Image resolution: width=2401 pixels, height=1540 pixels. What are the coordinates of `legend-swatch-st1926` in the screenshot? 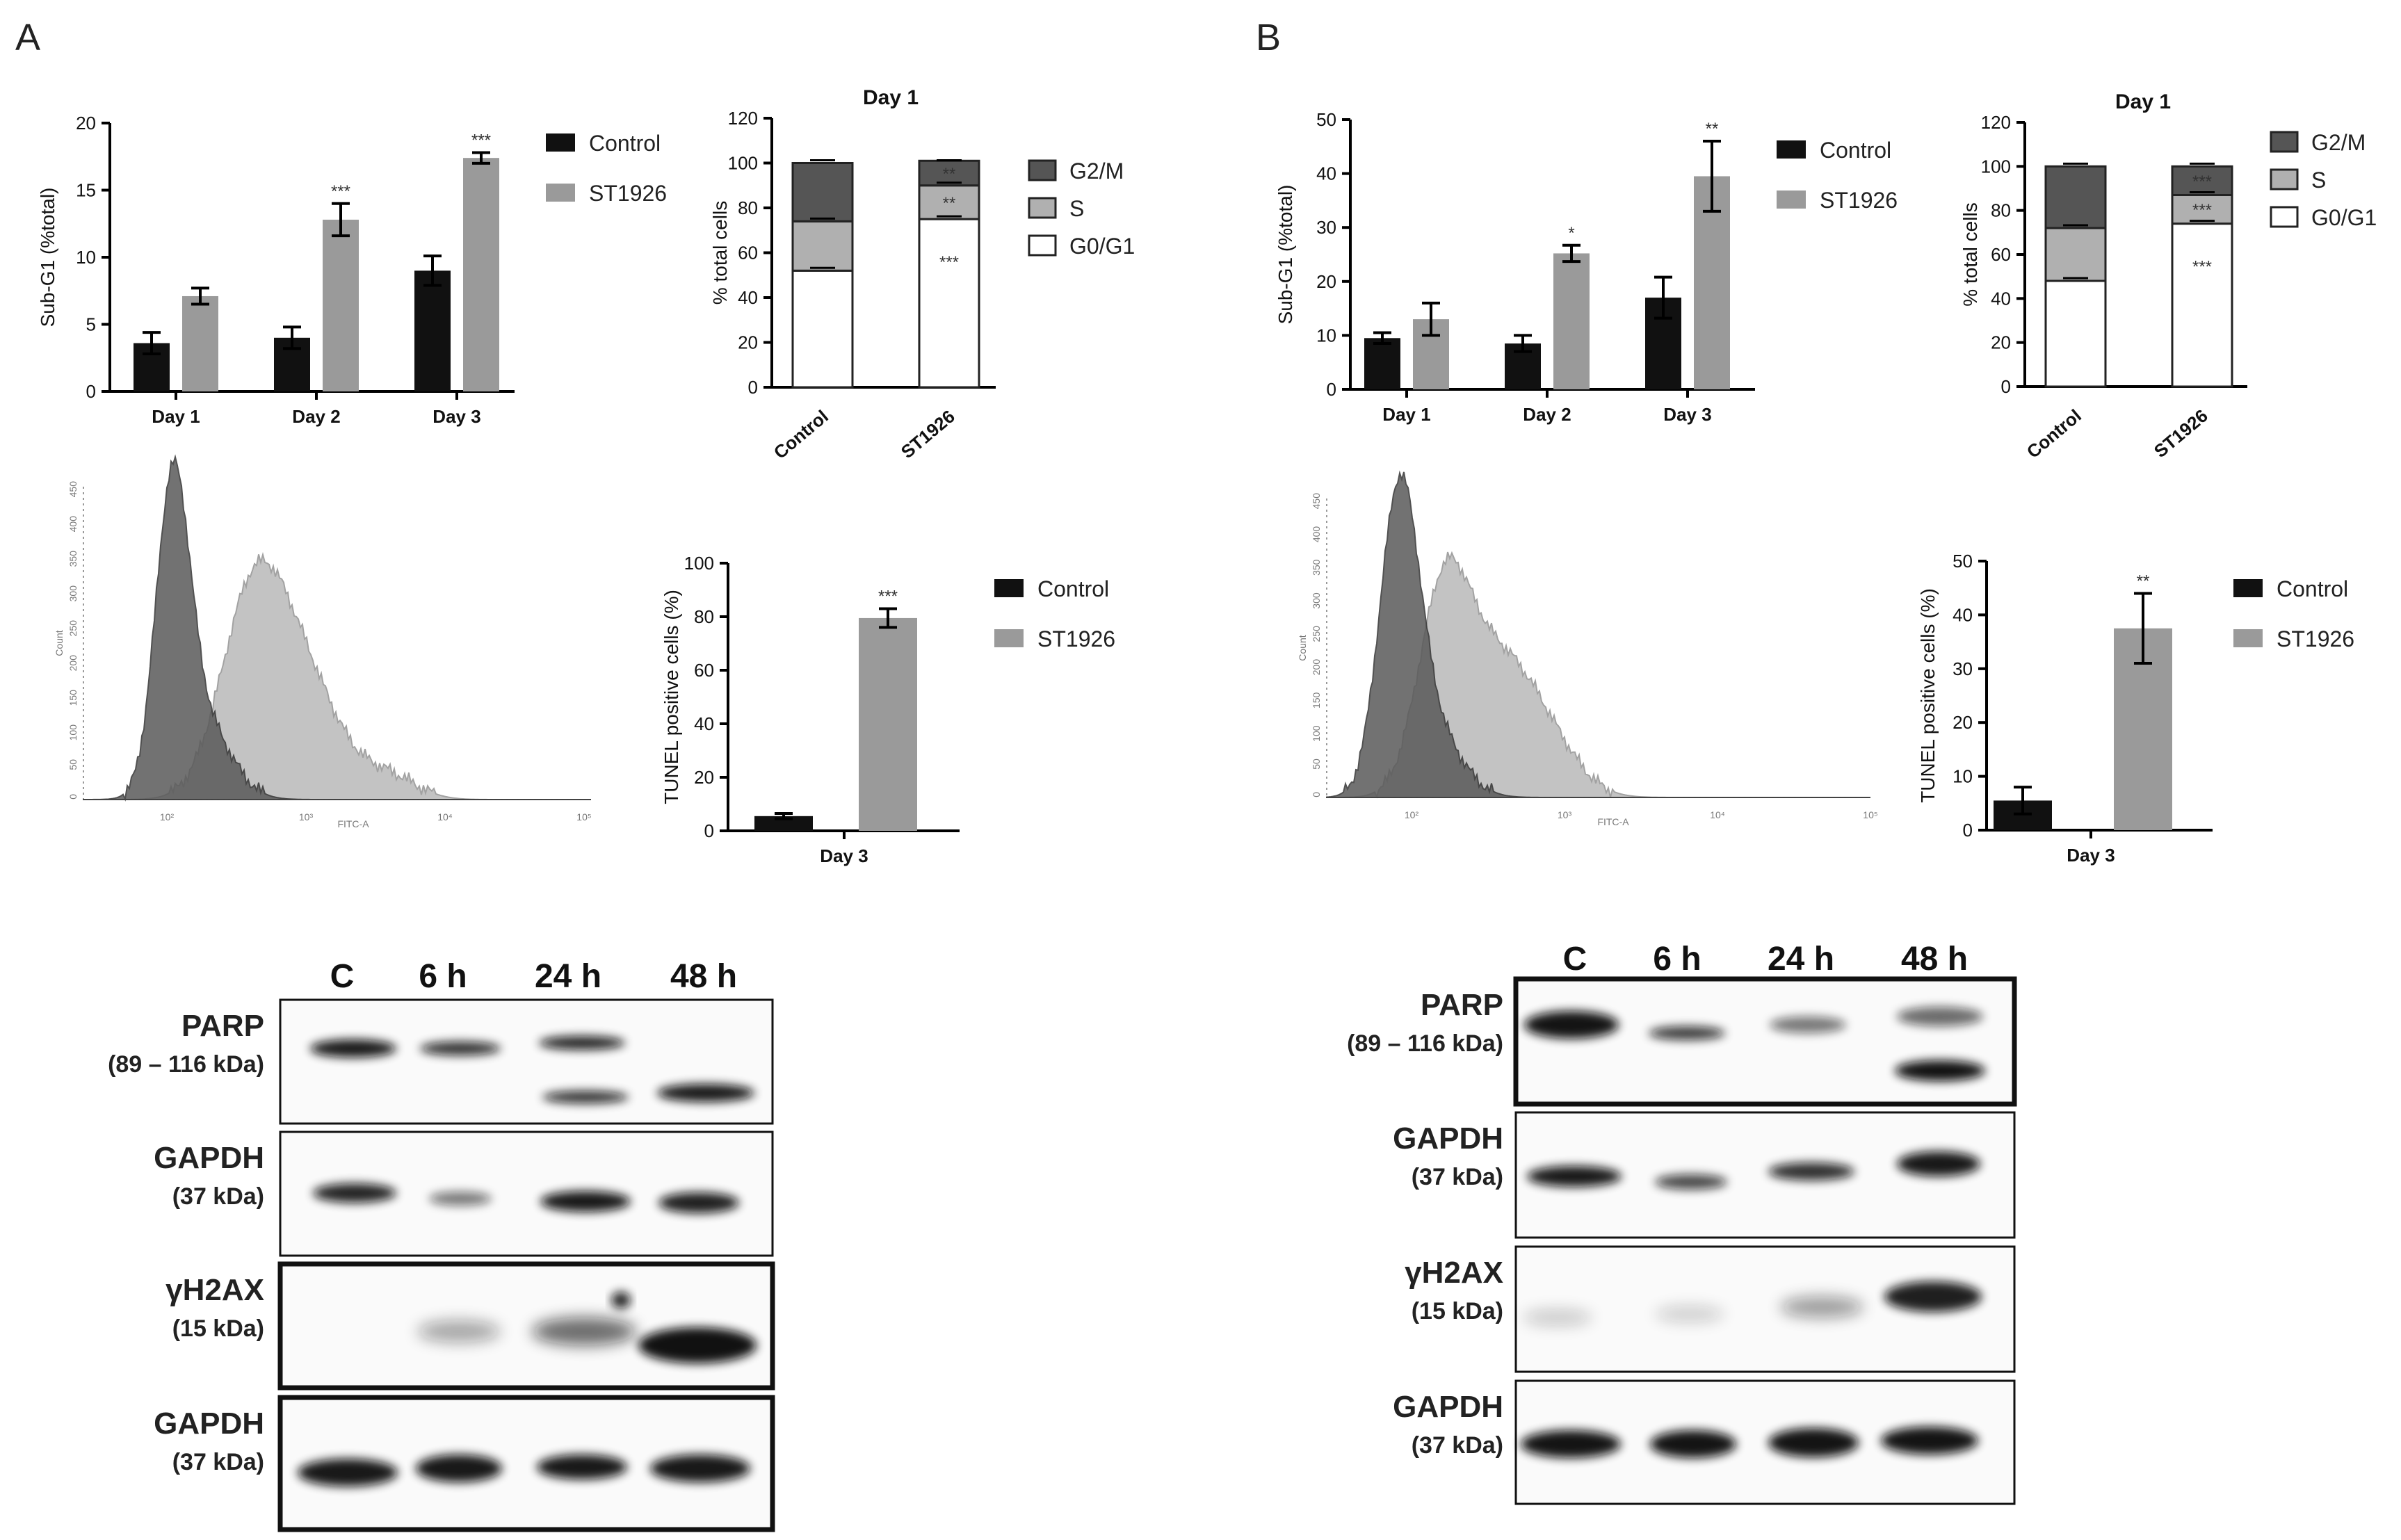 It's located at (1791, 200).